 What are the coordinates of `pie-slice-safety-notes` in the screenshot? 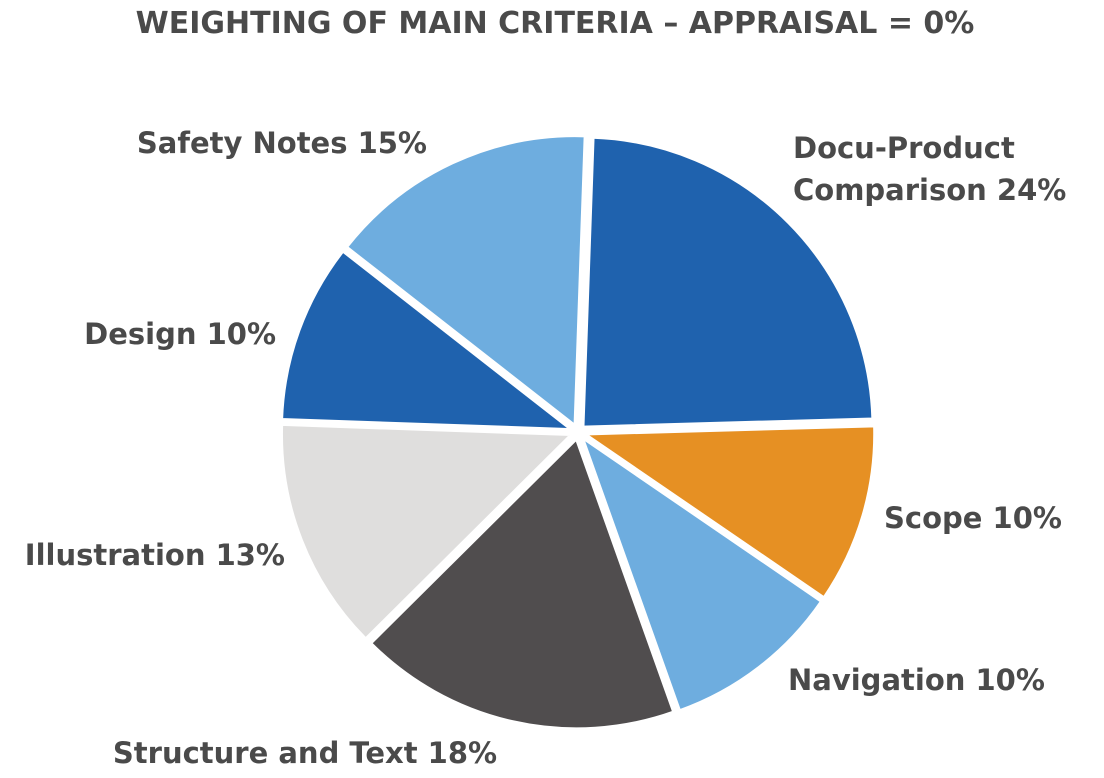 It's located at (465, 281).